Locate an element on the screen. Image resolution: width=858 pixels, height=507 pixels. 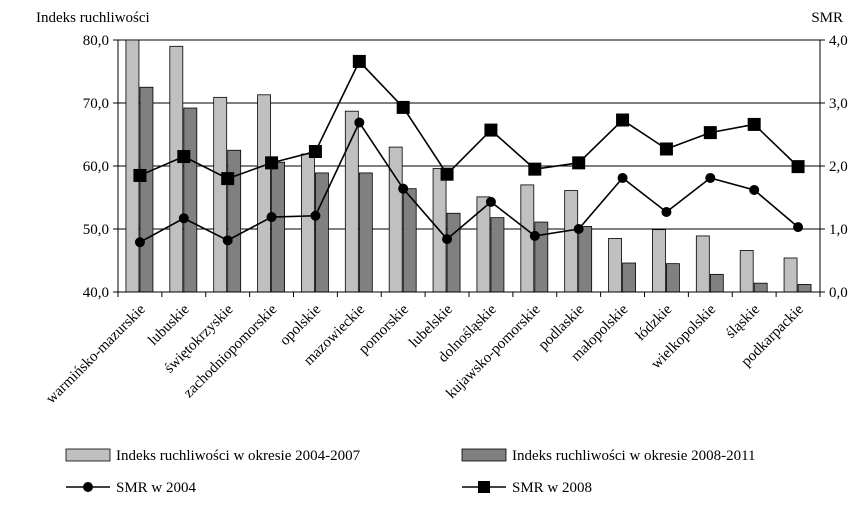
category-label: śląskie is located at coordinates (743, 321).